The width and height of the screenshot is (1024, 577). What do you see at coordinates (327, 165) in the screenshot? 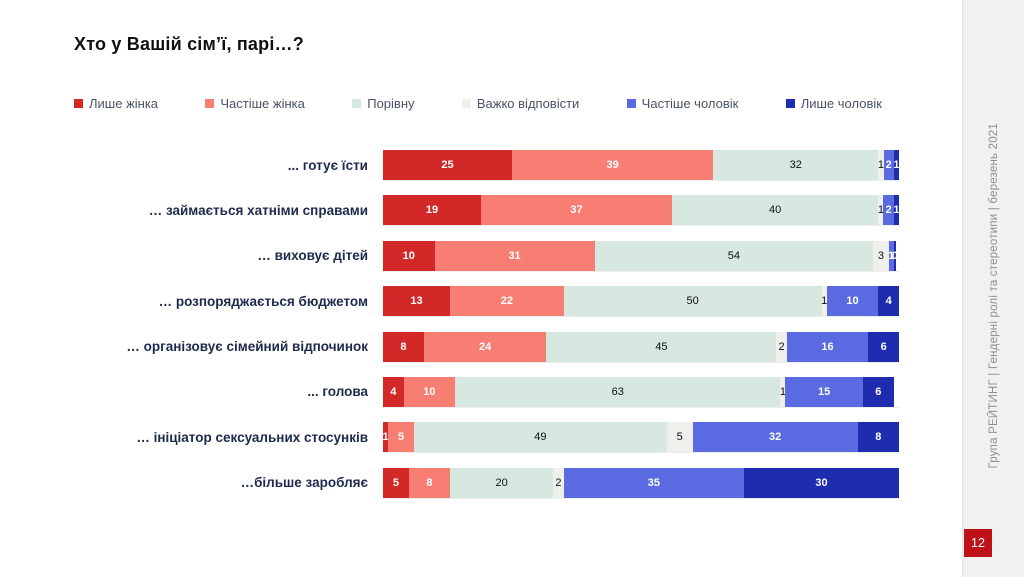
I see `category-label: ... готує їсти` at bounding box center [327, 165].